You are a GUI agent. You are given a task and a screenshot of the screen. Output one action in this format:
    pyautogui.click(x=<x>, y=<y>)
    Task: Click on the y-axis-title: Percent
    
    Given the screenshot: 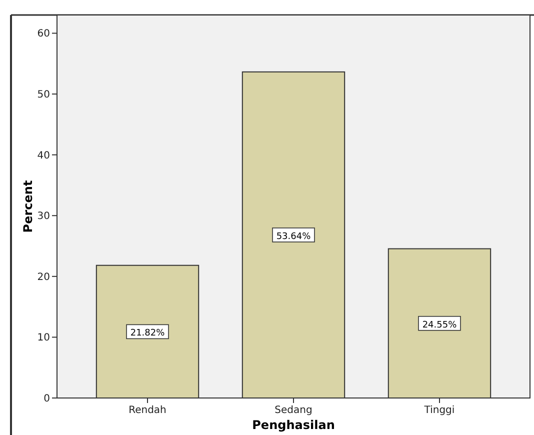 What is the action you would take?
    pyautogui.click(x=28, y=206)
    